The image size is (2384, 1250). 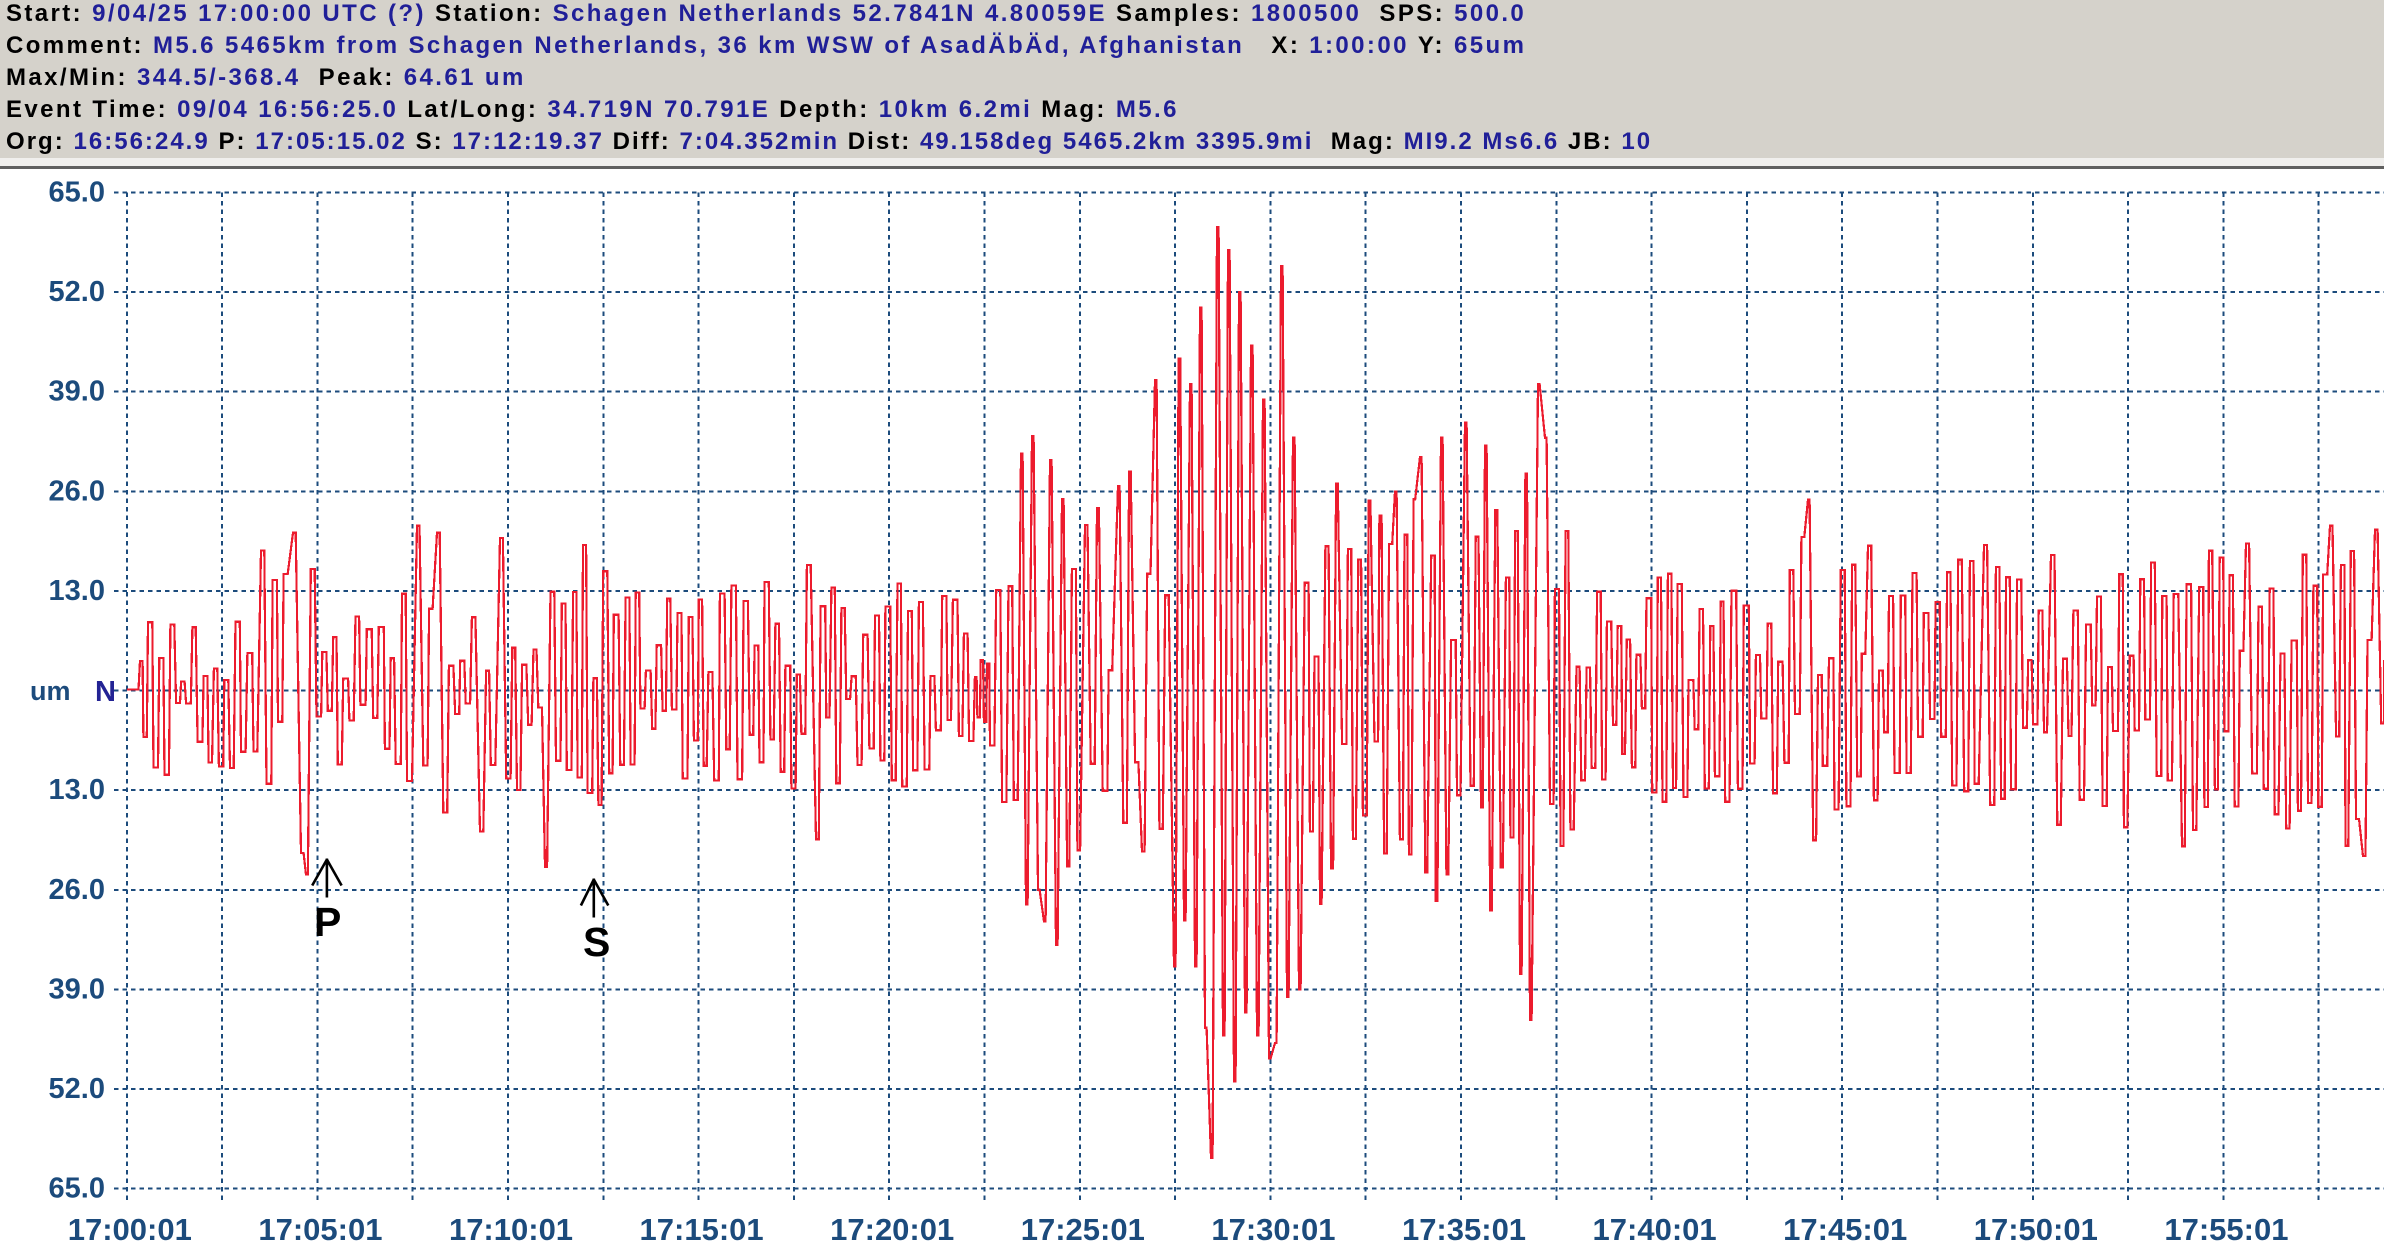 What do you see at coordinates (702, 1229) in the screenshot?
I see `svg-text: 17:15:01` at bounding box center [702, 1229].